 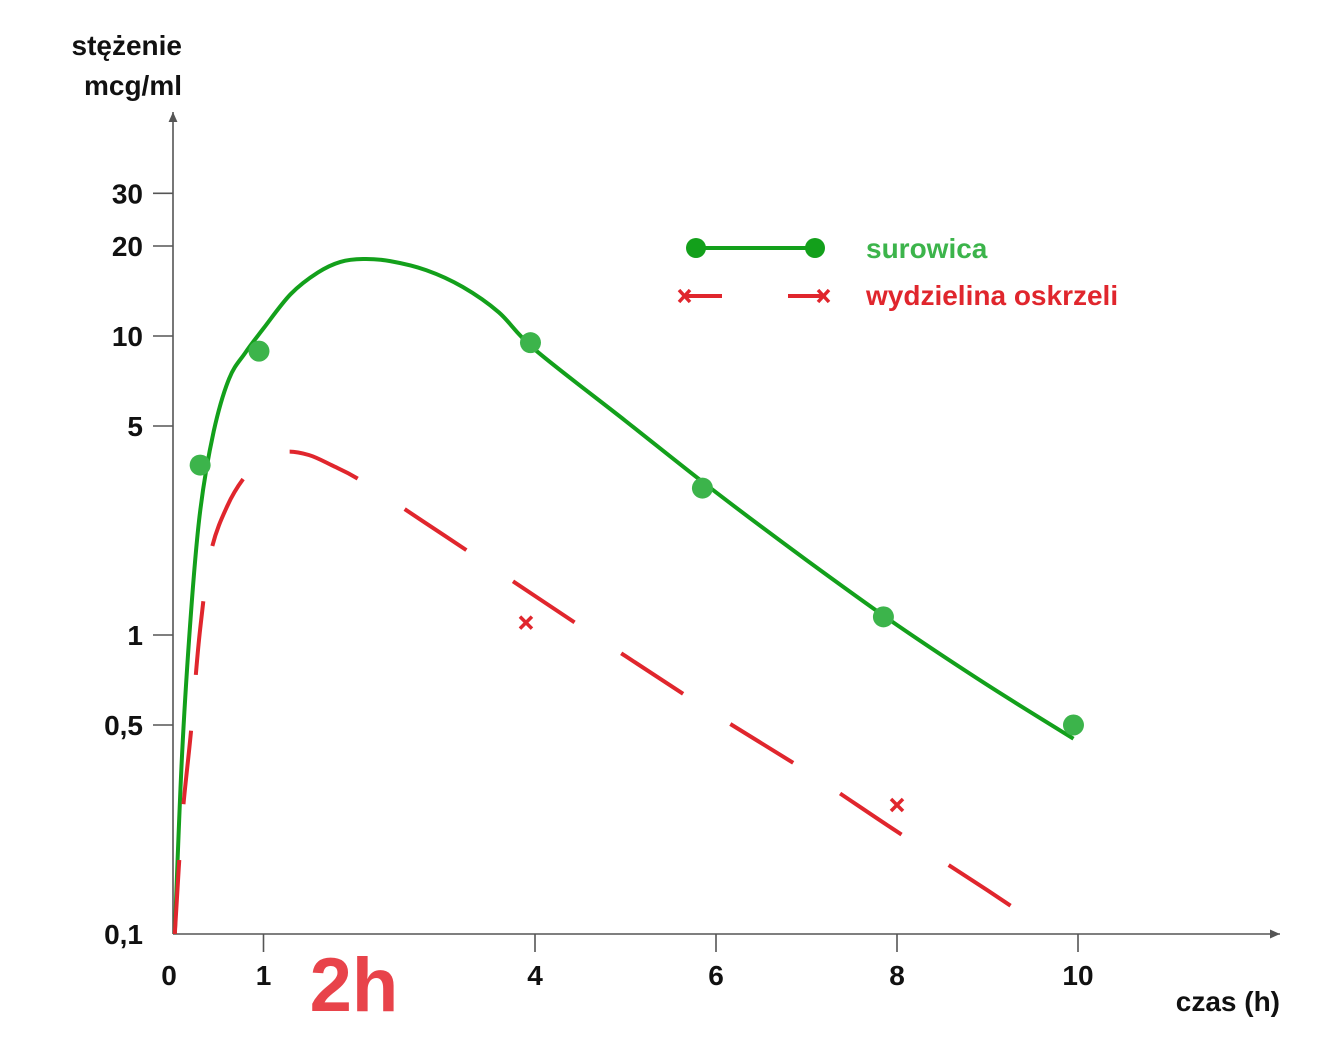 I want to click on y-tick-label-5: 5, so click(x=135, y=426).